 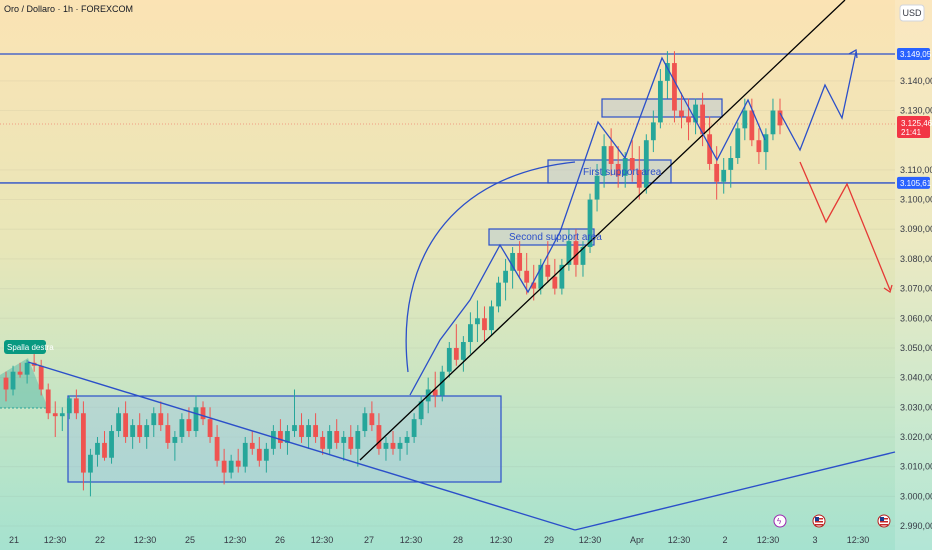 I want to click on bullish-arrowhead, so click(x=853, y=53).